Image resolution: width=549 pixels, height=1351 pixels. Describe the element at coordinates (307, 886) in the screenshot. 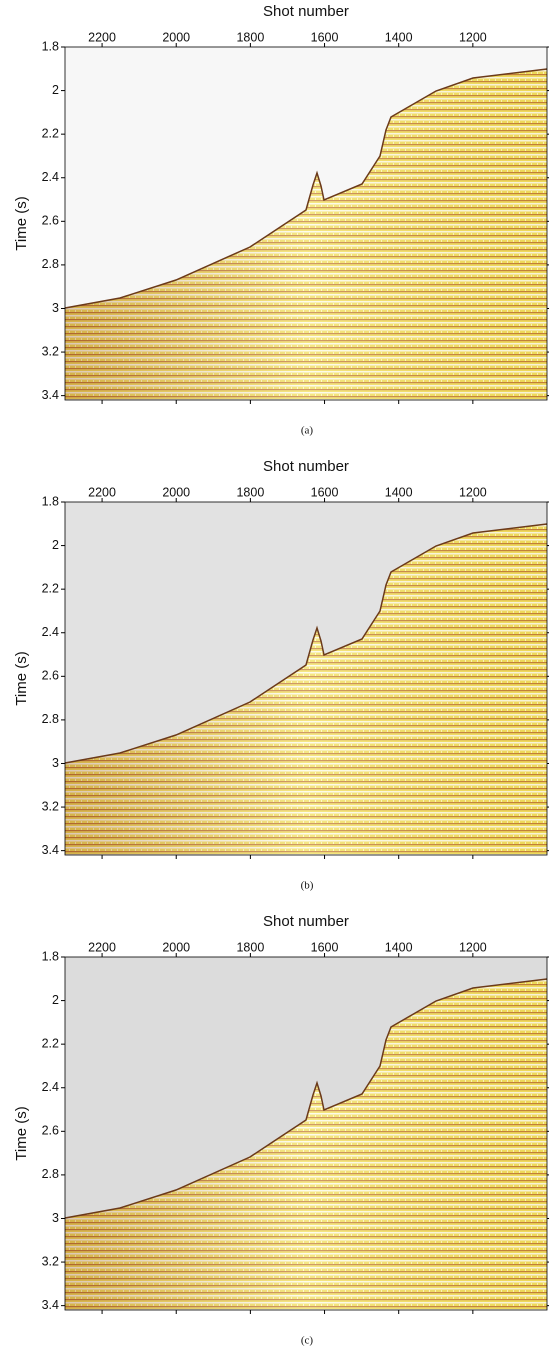

I see `caption: (b)` at that location.